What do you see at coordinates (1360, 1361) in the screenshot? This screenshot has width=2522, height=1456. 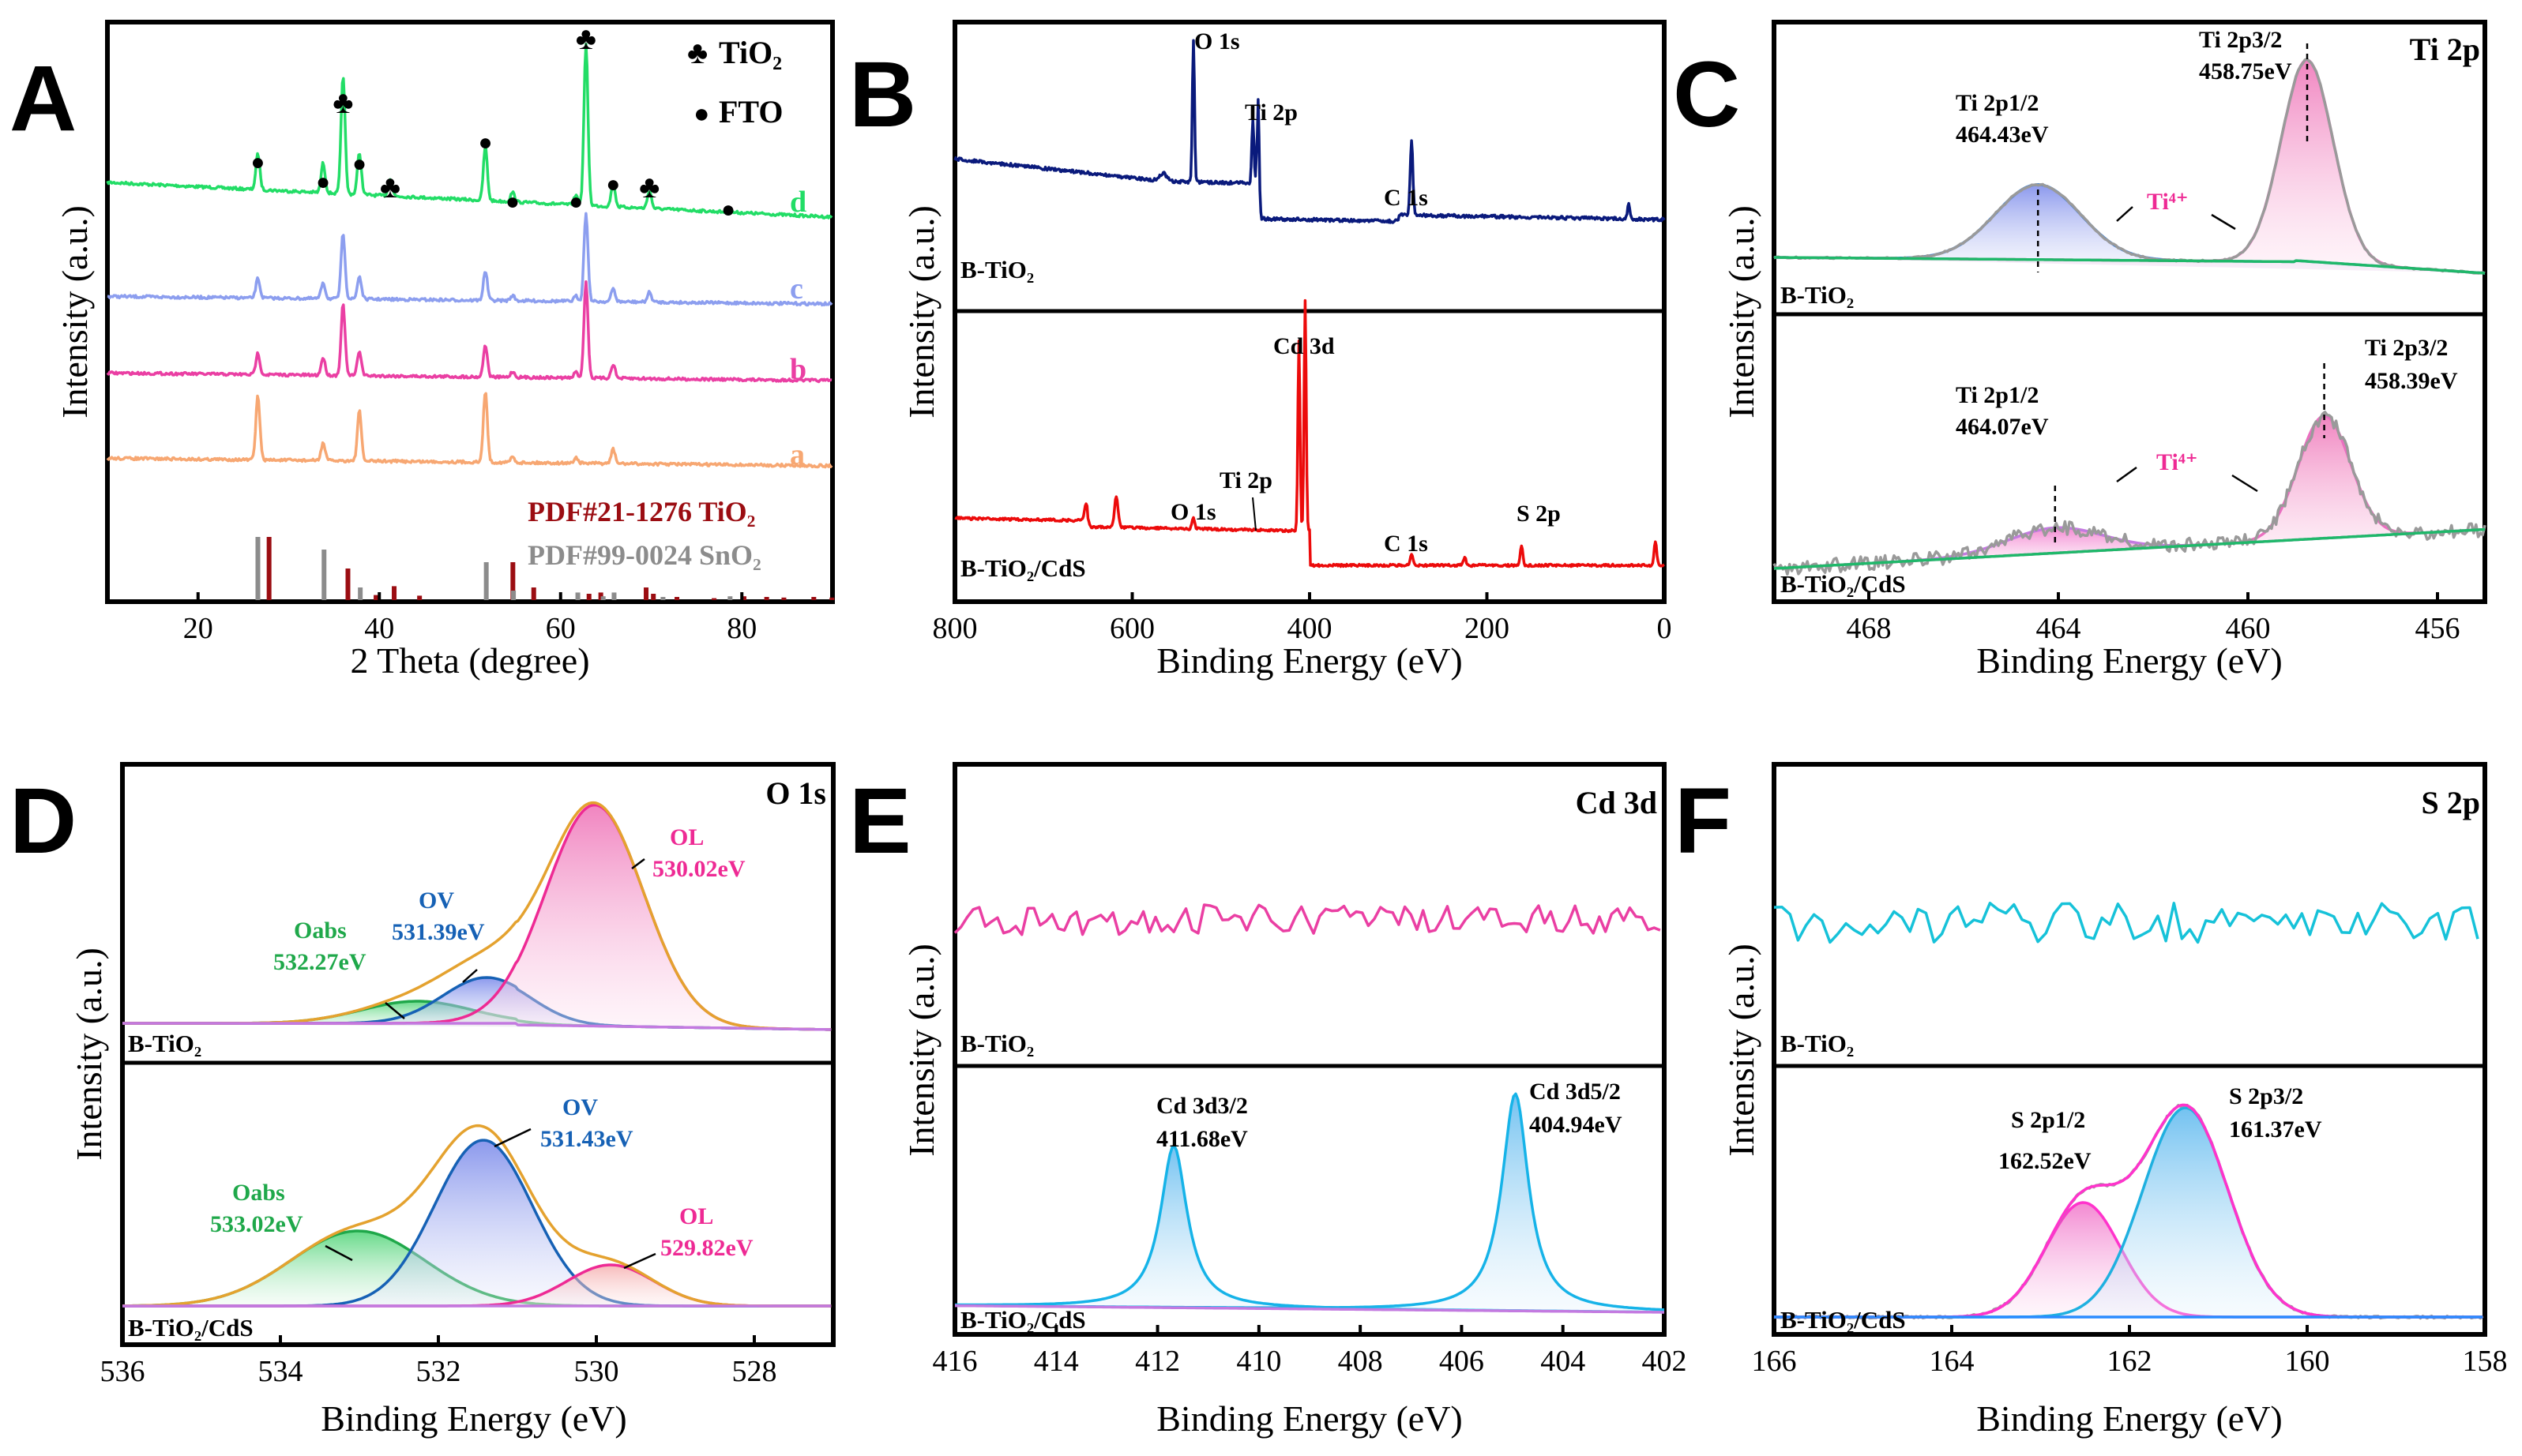 I see `panel-e-tick-label-4: 408` at bounding box center [1360, 1361].